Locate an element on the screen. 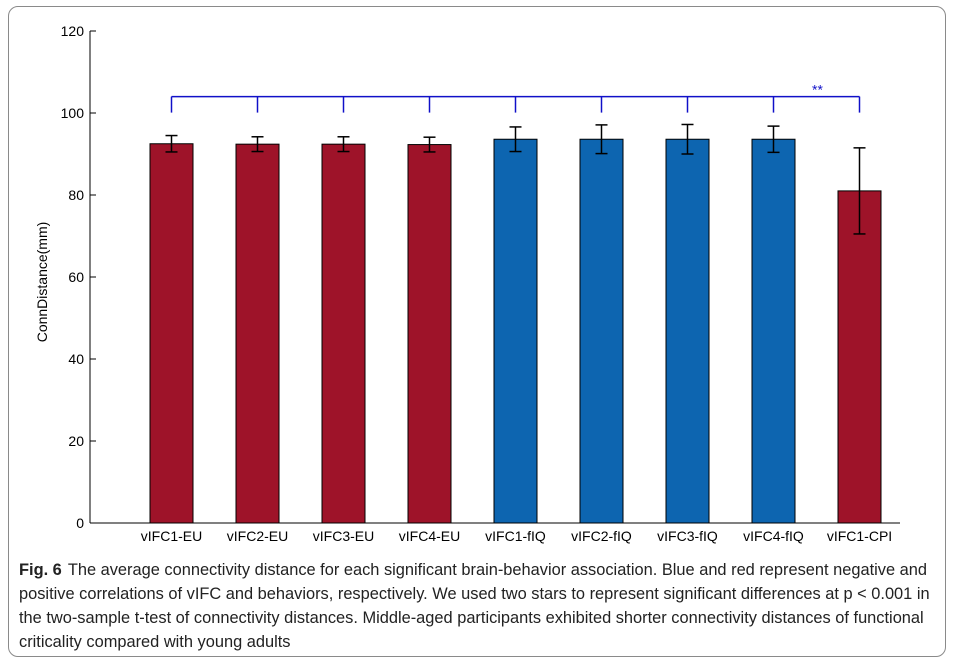  x-tick-label: vIFC2-fIQ is located at coordinates (601, 536).